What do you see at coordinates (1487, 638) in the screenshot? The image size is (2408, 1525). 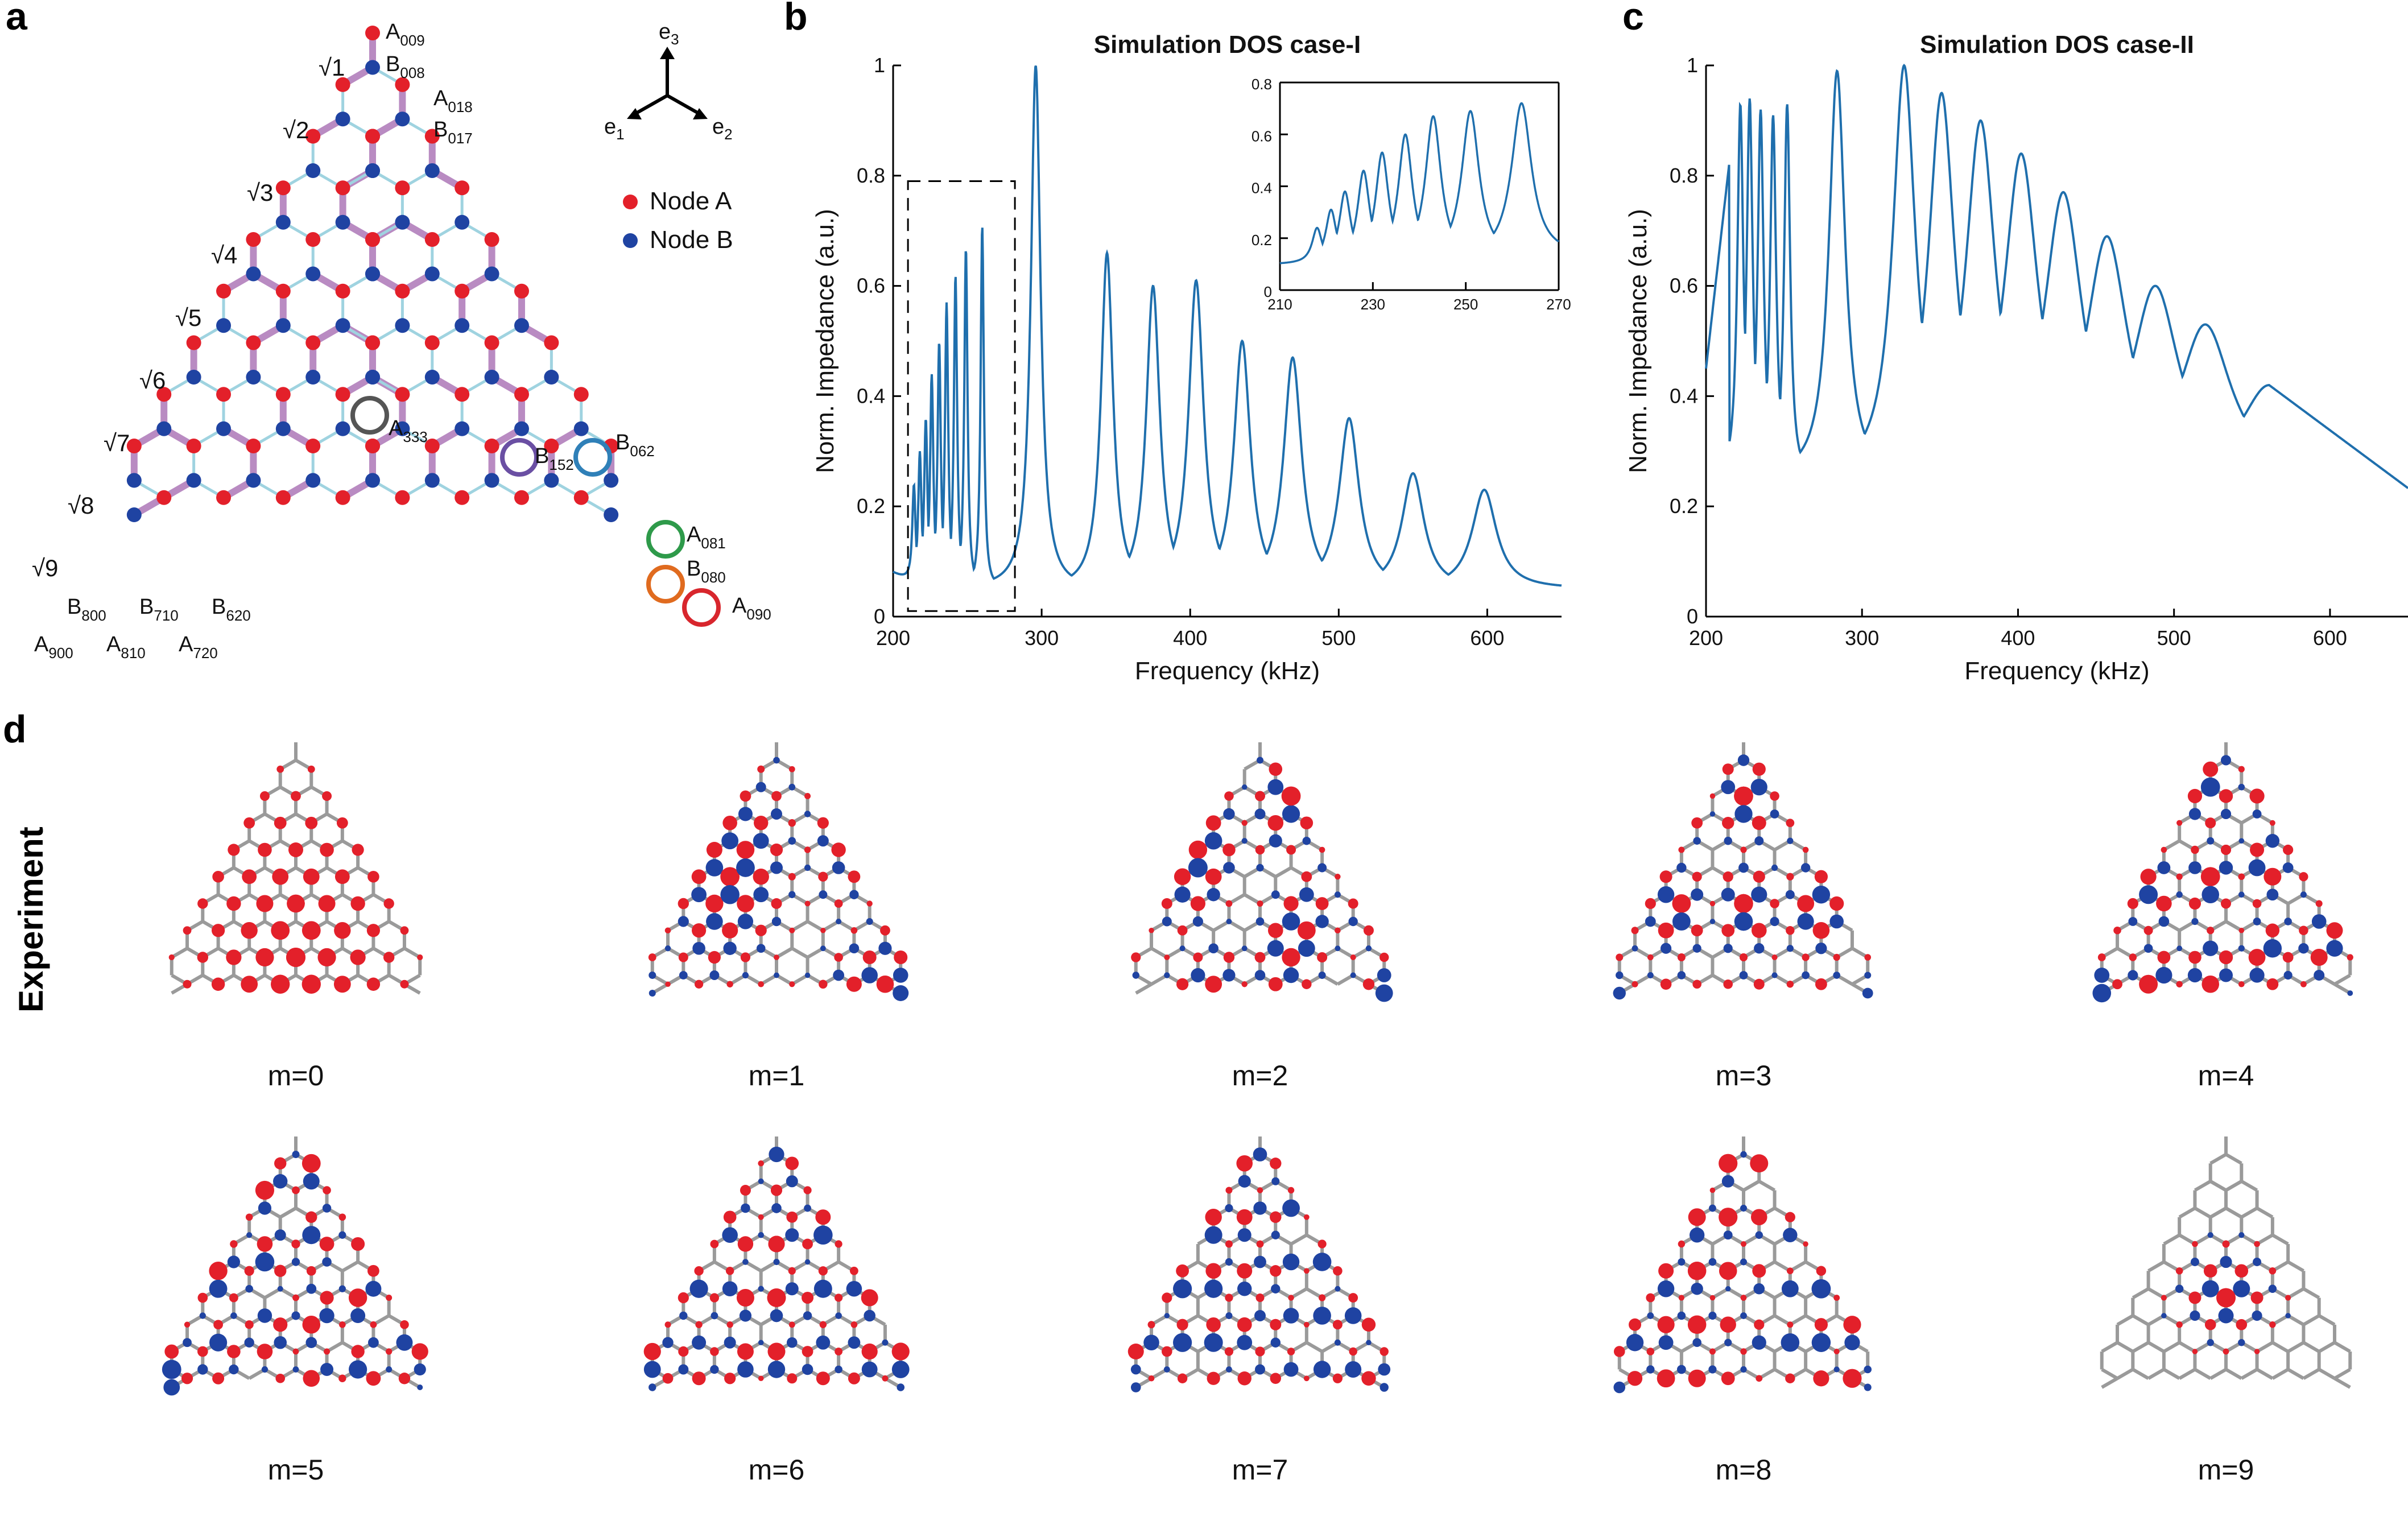 I see `x-tick-label: 600` at bounding box center [1487, 638].